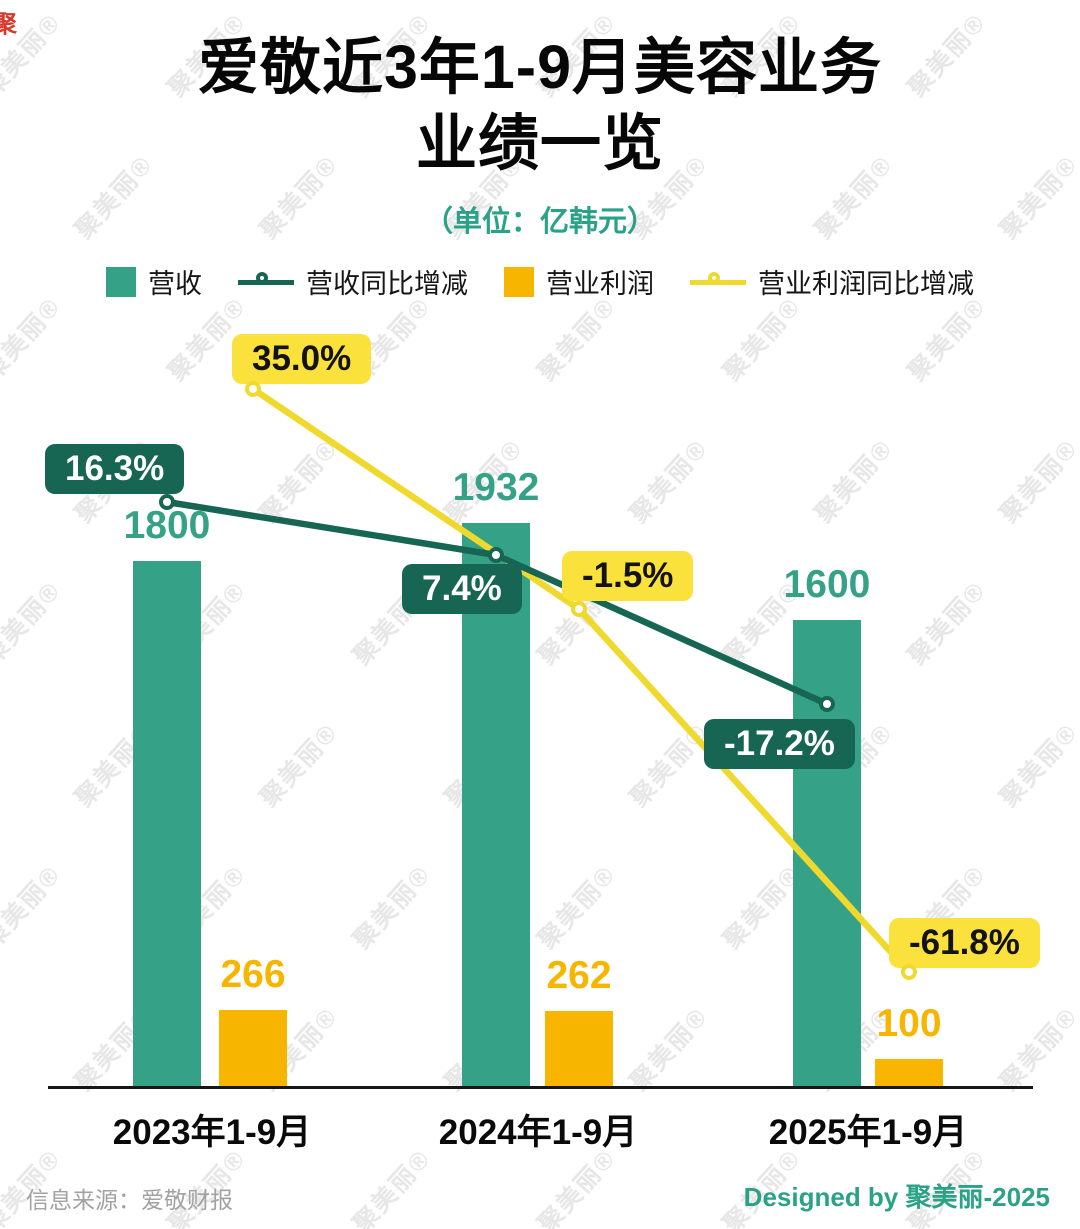 Image resolution: width=1080 pixels, height=1229 pixels. Describe the element at coordinates (496, 487) in the screenshot. I see `revenue-value-2024: 1932` at that location.